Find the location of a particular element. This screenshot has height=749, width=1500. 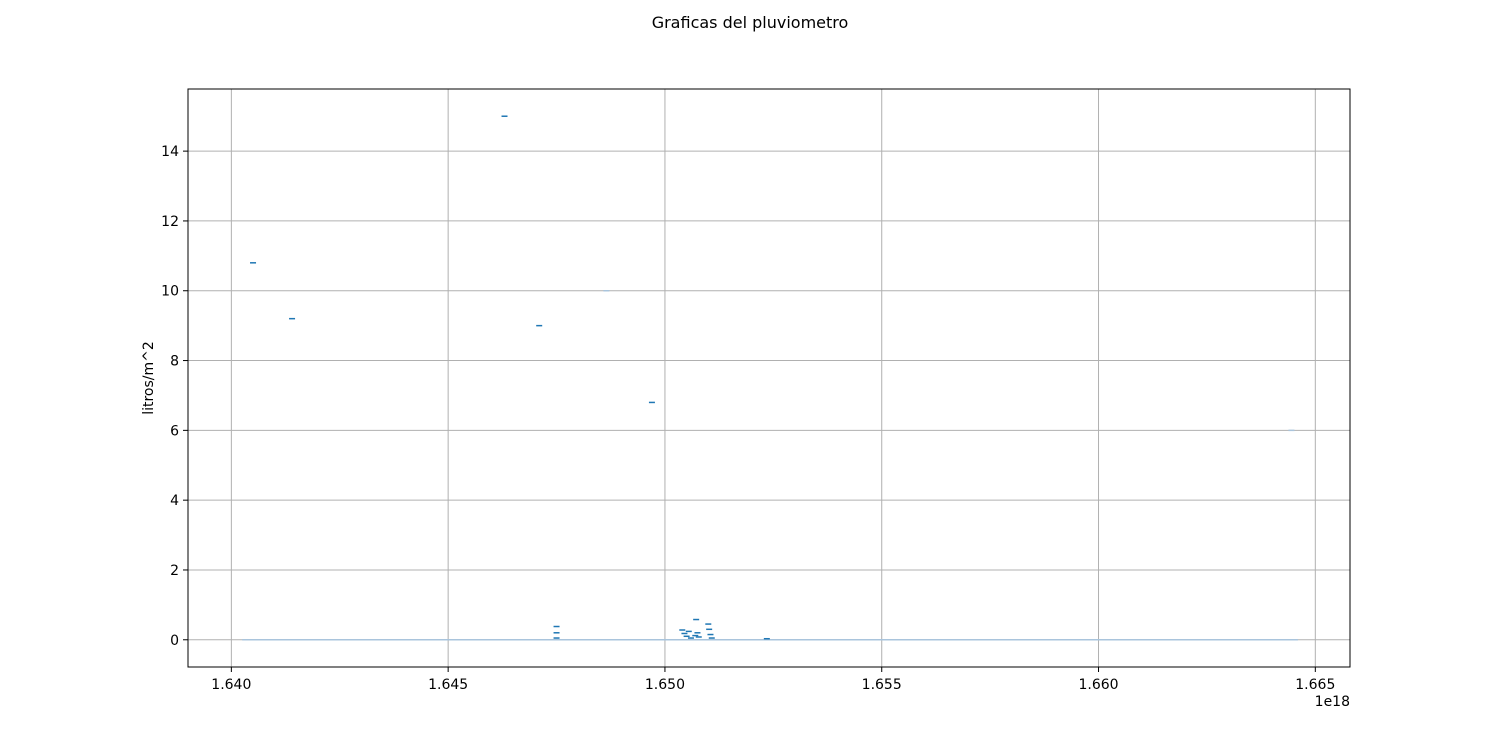

x-axis-ticks: 1.640 1.645 1.650 1.655 1.660 1.665 is located at coordinates (773, 680).